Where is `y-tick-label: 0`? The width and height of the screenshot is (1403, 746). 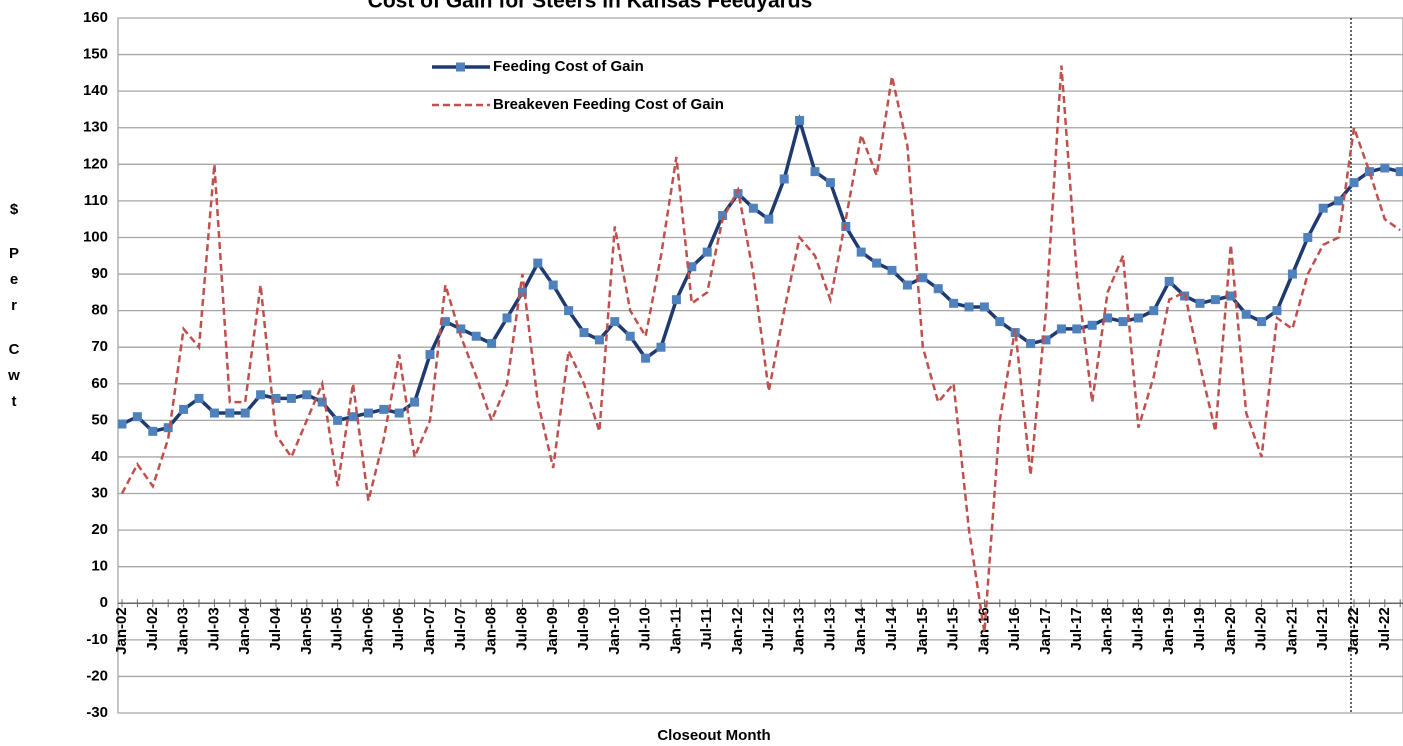
y-tick-label: 0 is located at coordinates (104, 602).